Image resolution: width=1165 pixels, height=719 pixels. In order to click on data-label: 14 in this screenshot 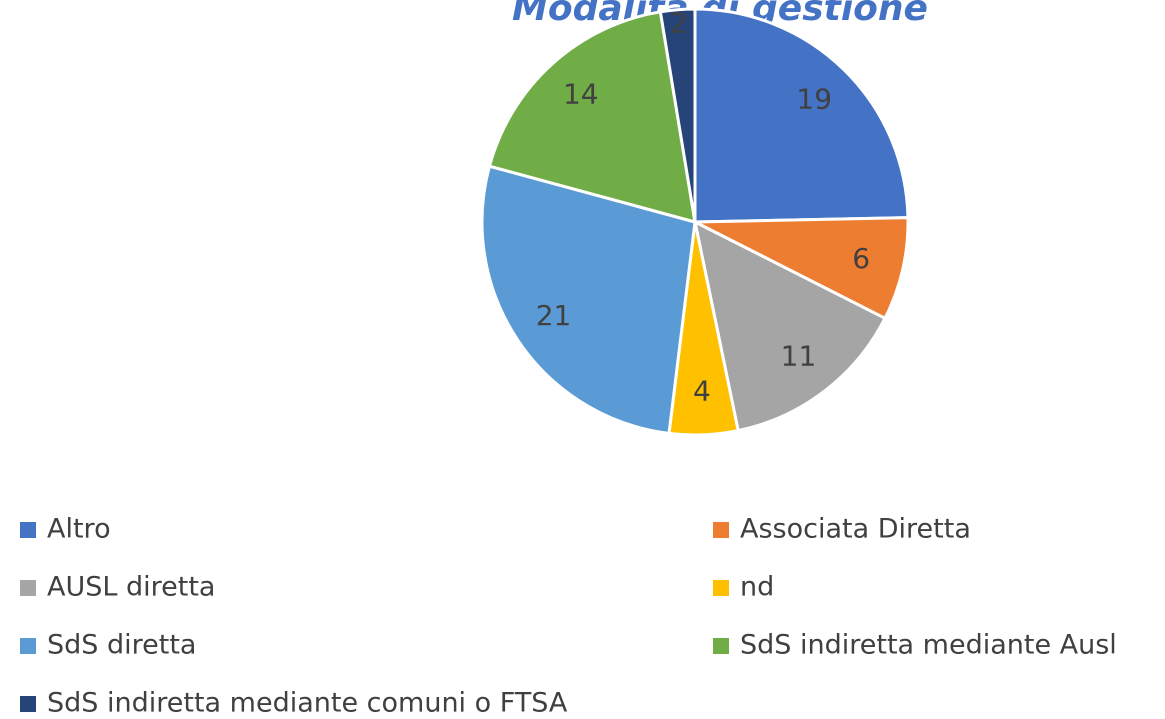, I will do `click(581, 94)`.